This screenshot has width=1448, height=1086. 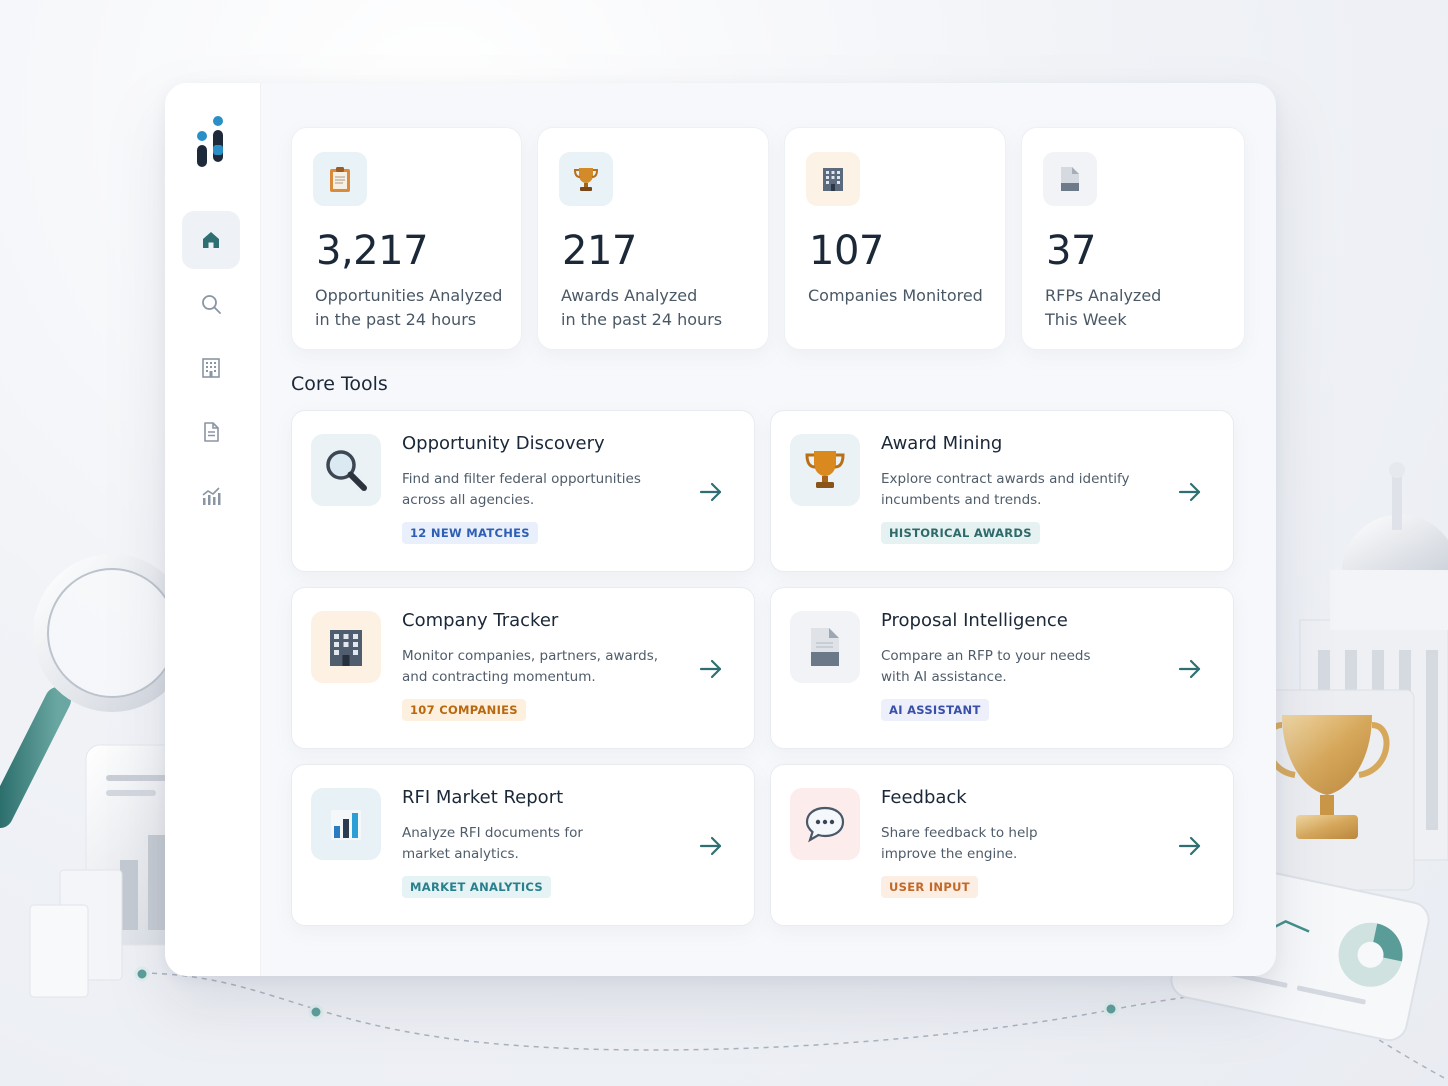 What do you see at coordinates (959, 833) in the screenshot?
I see `tool-description-line1: Share feedback to help` at bounding box center [959, 833].